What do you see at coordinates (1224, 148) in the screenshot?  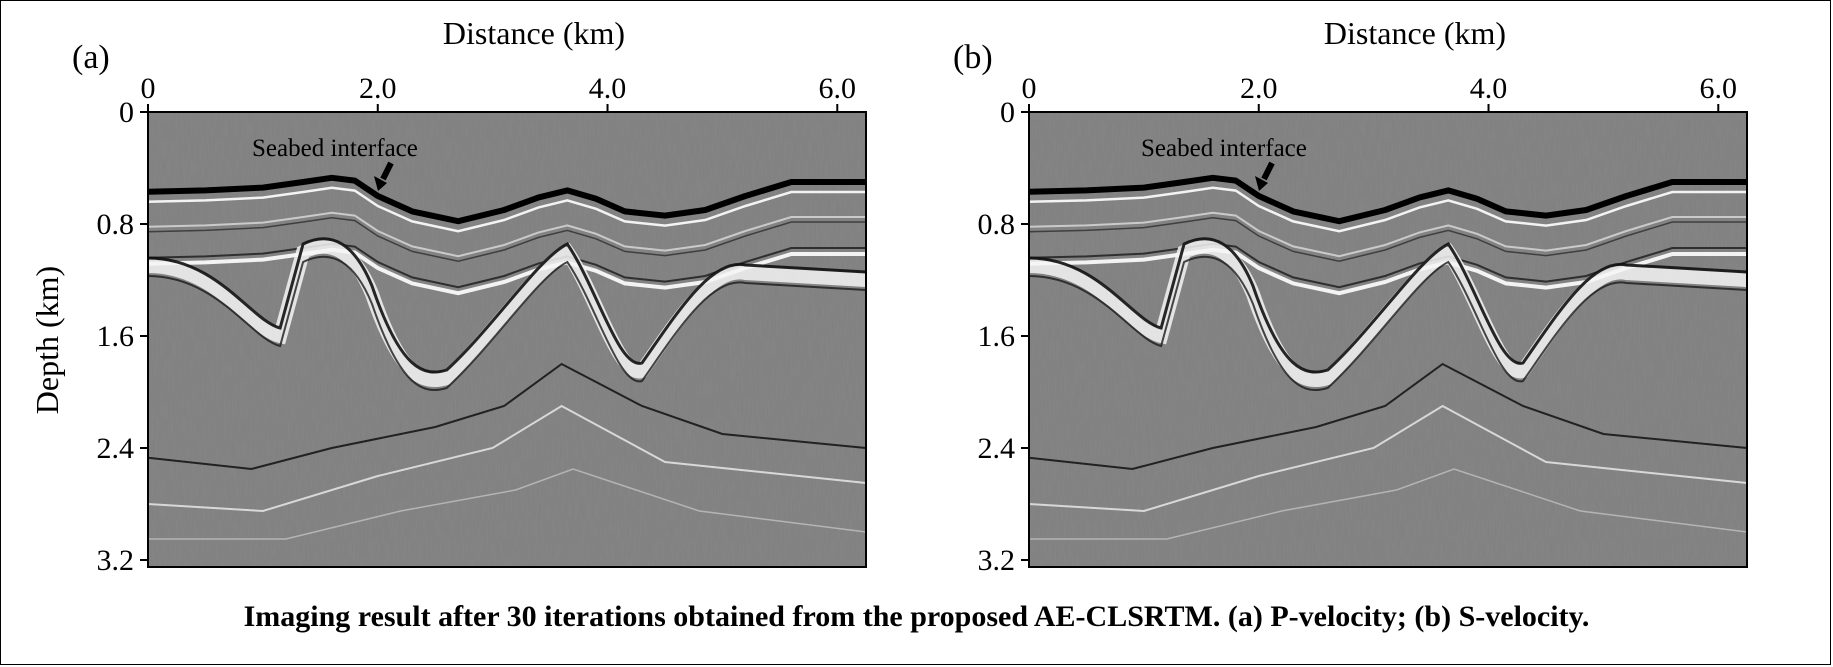 I see `seabed-annotation-b: Seabed interface` at bounding box center [1224, 148].